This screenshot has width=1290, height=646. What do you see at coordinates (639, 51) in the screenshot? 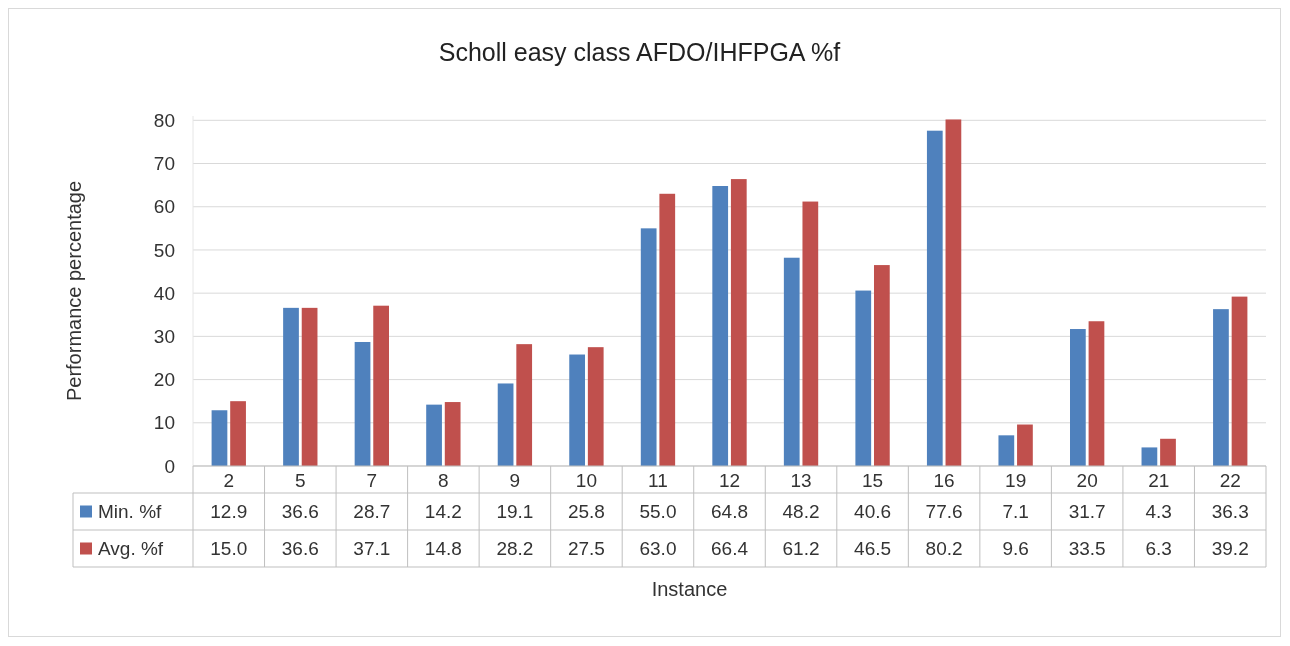
I see `chart-title: Scholl easy class AFDO/IHFPGA %f` at bounding box center [639, 51].